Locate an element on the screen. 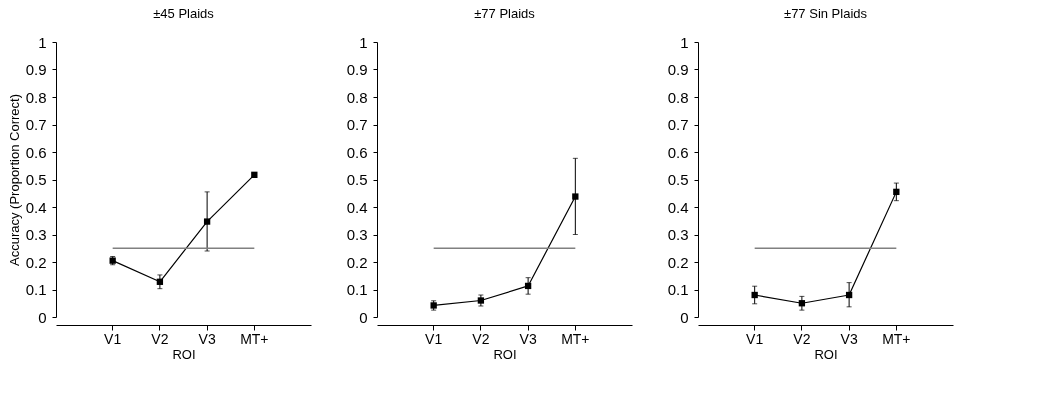 The image size is (1052, 406). y-axis-title: Accuracy (Proportion Correct) is located at coordinates (14, 180).